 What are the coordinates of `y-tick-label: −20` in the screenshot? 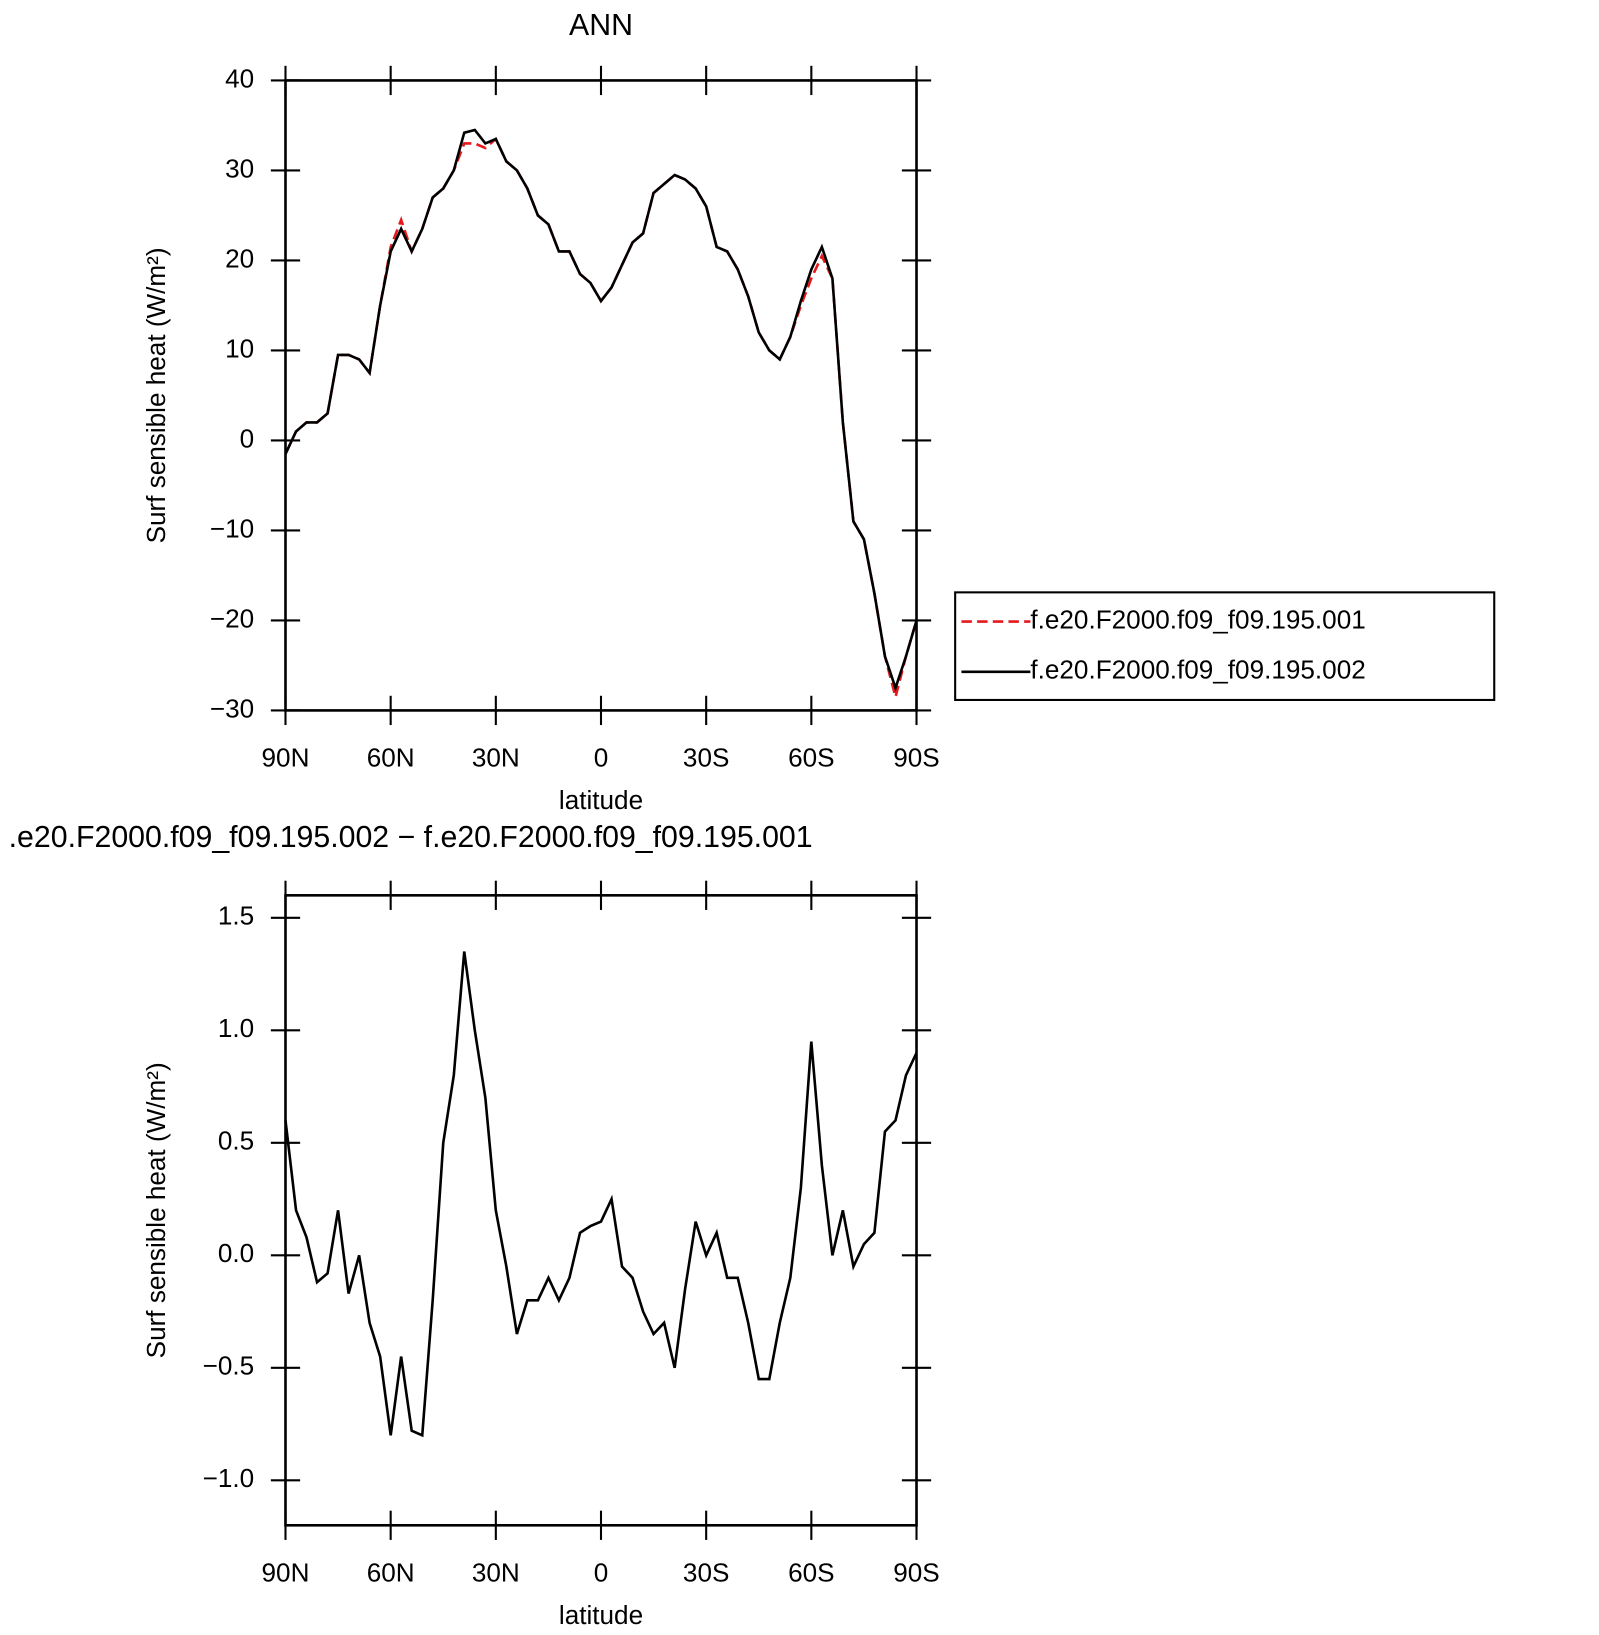 It's located at (232, 618).